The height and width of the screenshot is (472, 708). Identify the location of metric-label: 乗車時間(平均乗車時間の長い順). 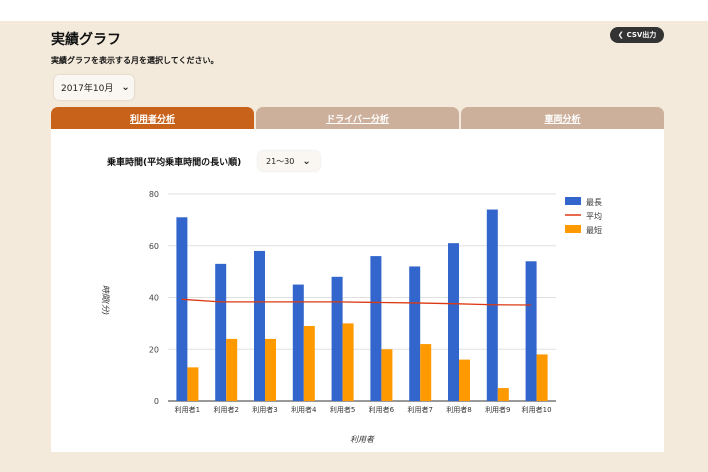
(174, 163).